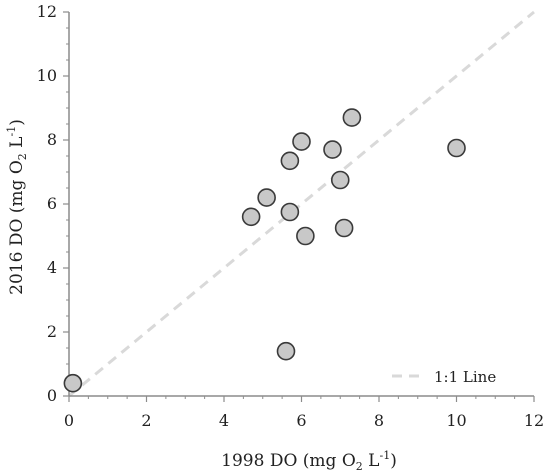  I want to click on legend: 1:1 Line, so click(444, 377).